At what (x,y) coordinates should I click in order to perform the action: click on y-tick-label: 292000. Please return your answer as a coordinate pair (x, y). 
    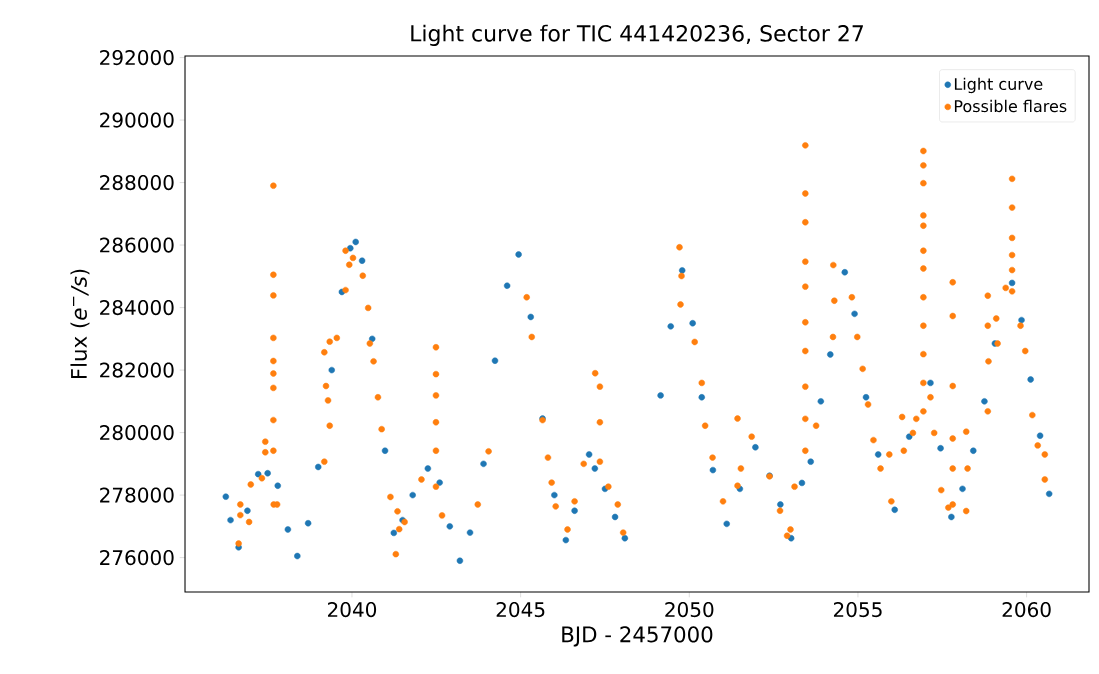
    Looking at the image, I should click on (137, 57).